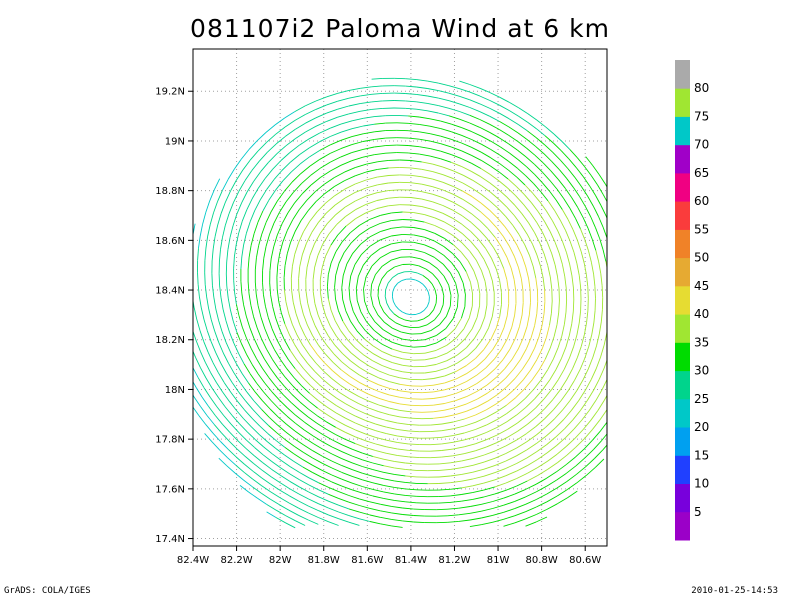 This screenshot has height=600, width=800. What do you see at coordinates (454, 560) in the screenshot?
I see `x-tick-label: 81.2W` at bounding box center [454, 560].